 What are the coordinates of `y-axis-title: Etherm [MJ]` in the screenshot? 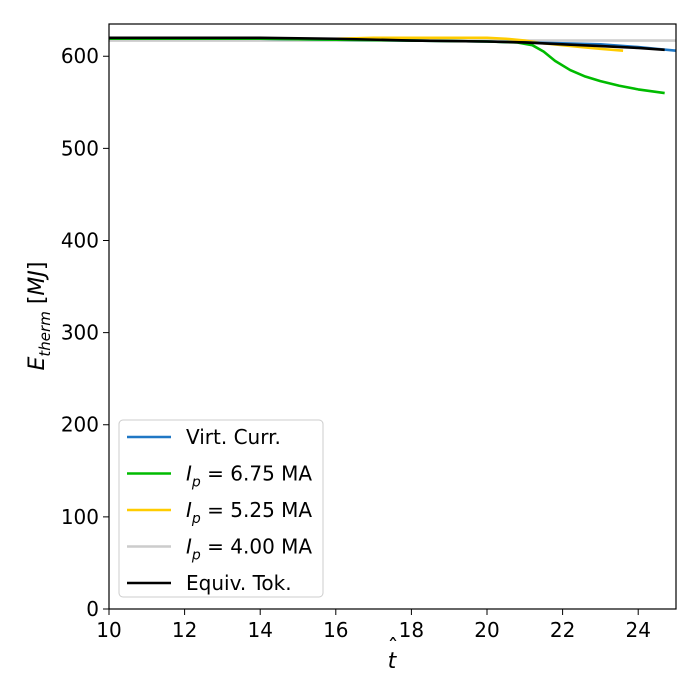 It's located at (39, 316).